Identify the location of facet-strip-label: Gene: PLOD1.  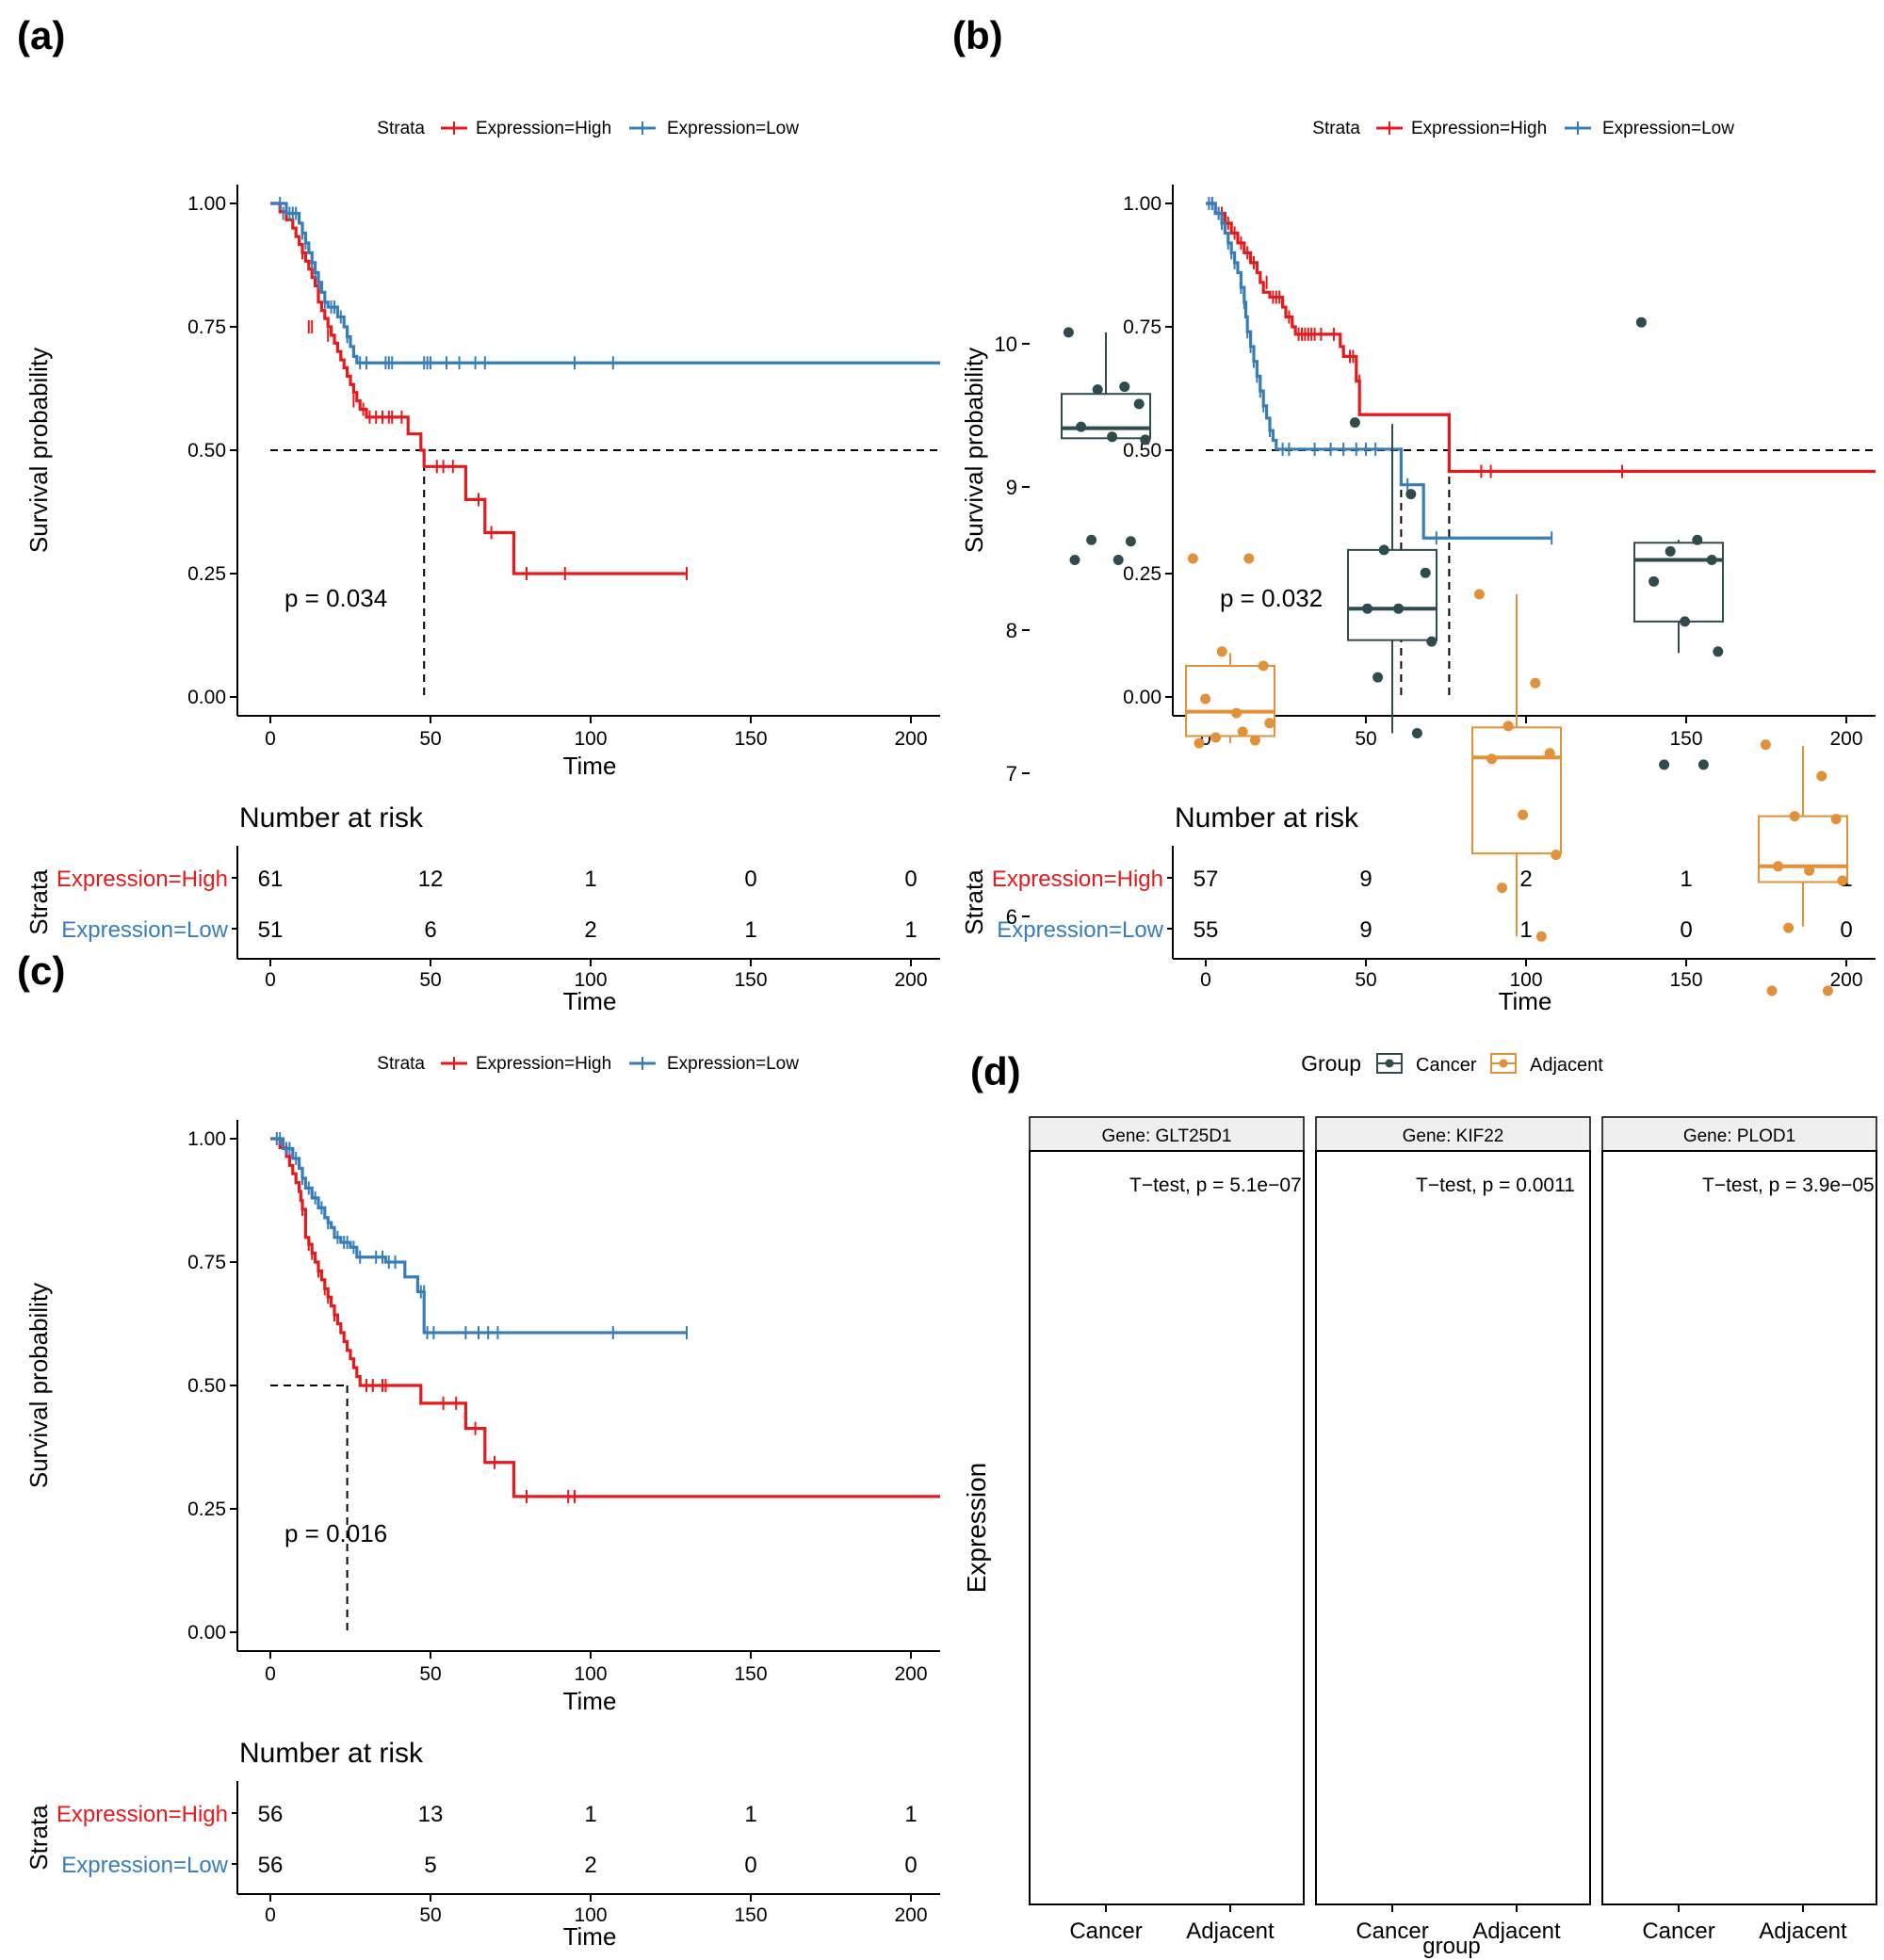
(1739, 1136).